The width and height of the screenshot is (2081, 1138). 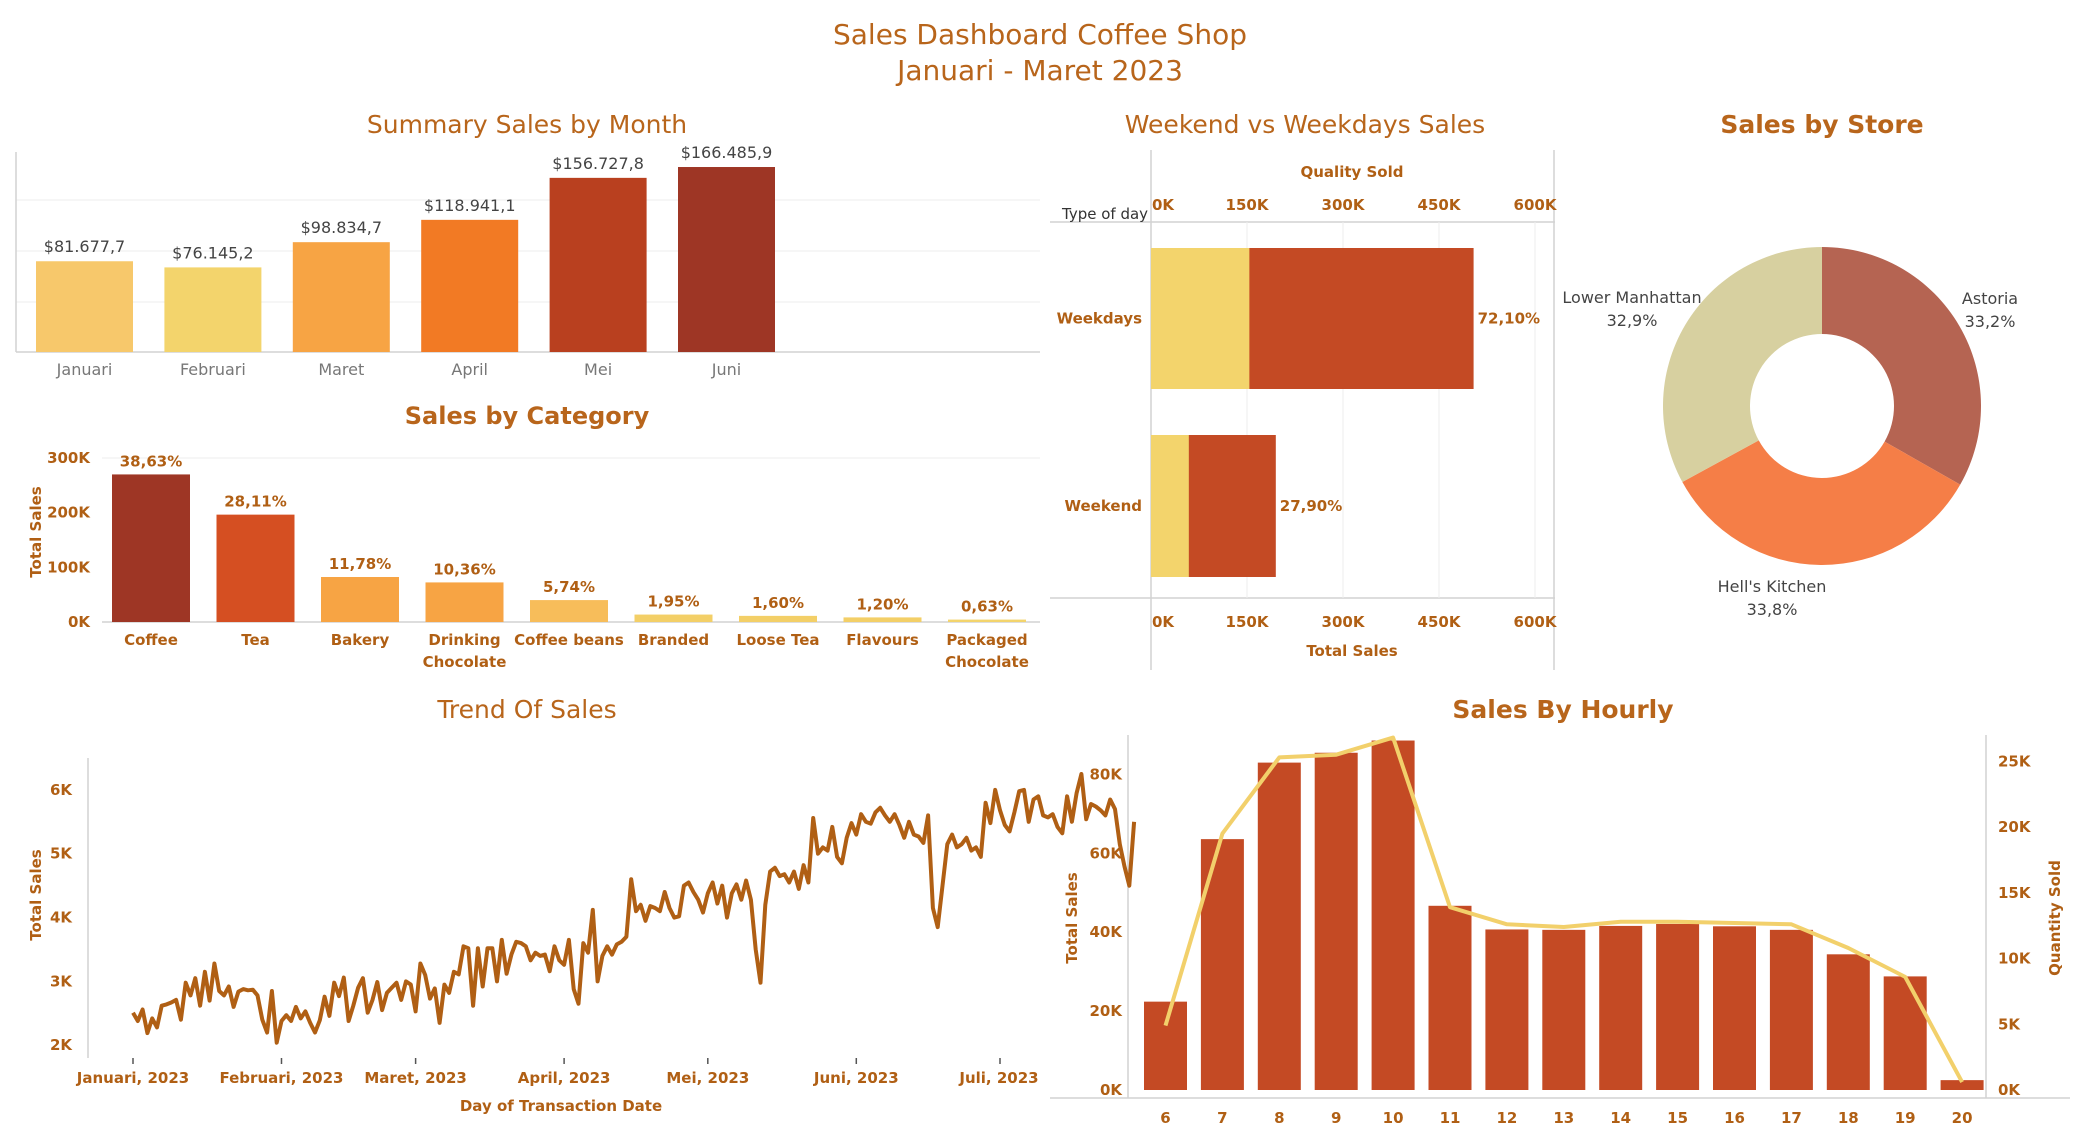 I want to click on hourly-x-tick: 12, so click(x=1506, y=1118).